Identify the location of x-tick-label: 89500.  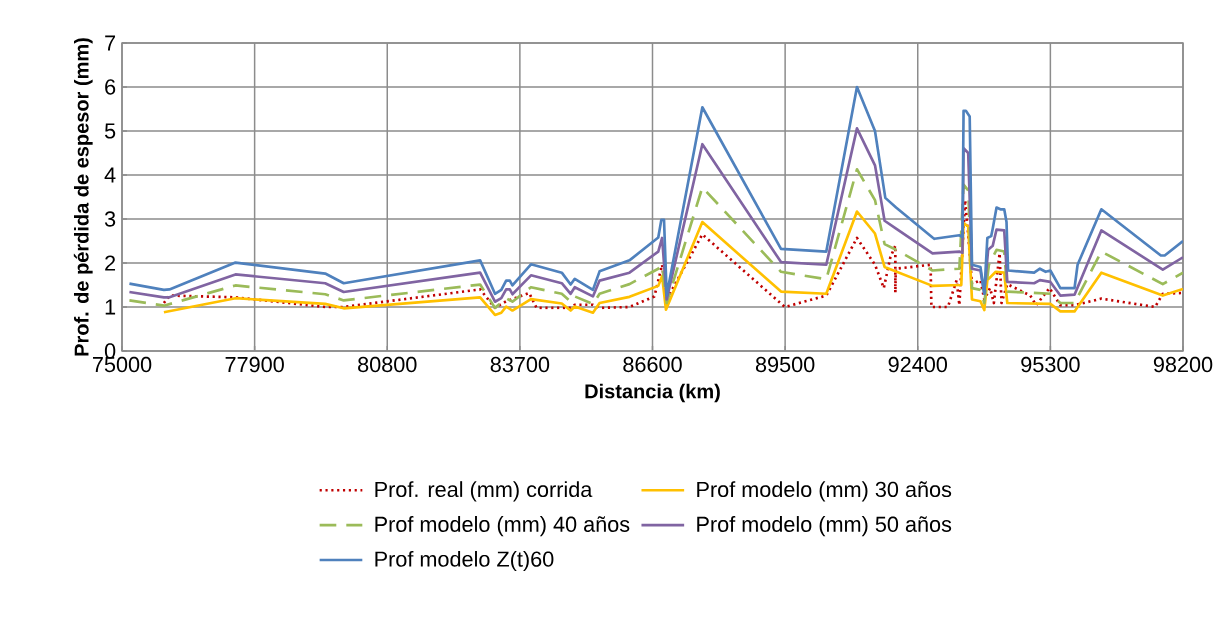
(785, 364).